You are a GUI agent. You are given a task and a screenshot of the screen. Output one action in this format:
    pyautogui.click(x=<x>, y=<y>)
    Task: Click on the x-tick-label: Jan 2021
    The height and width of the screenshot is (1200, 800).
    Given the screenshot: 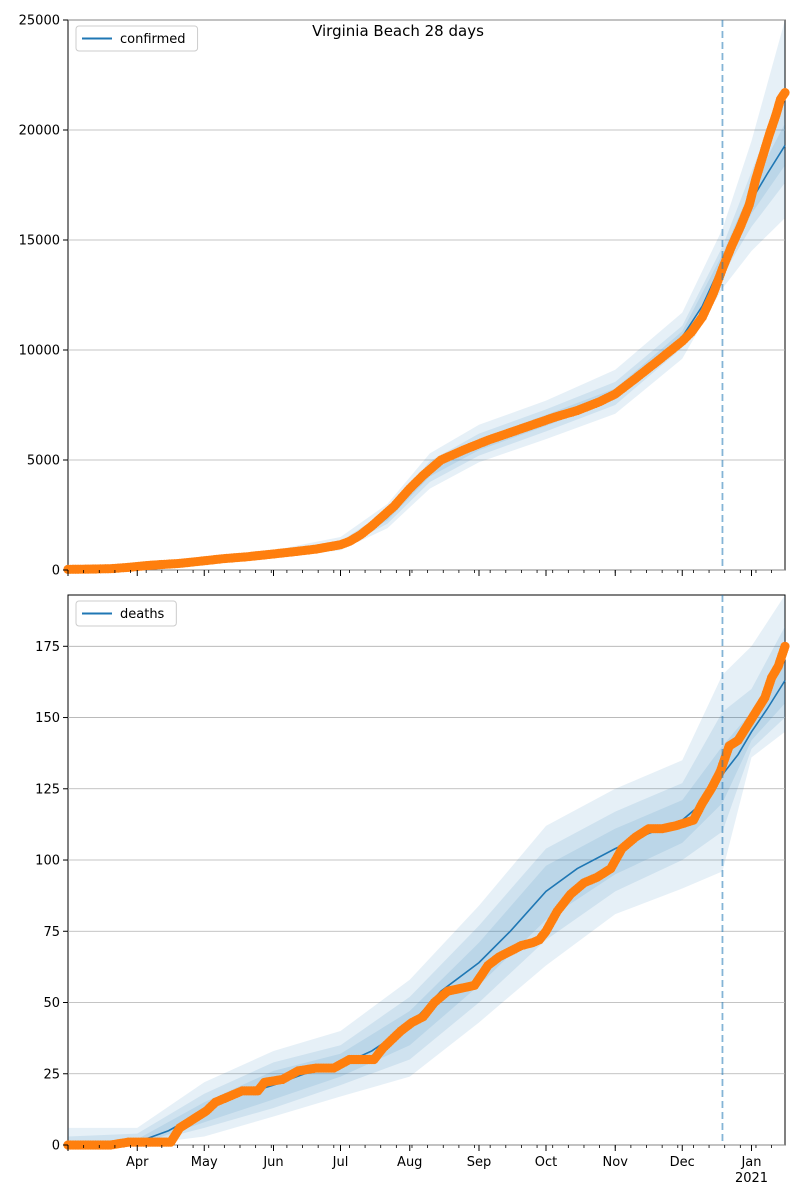 What is the action you would take?
    pyautogui.click(x=751, y=1170)
    